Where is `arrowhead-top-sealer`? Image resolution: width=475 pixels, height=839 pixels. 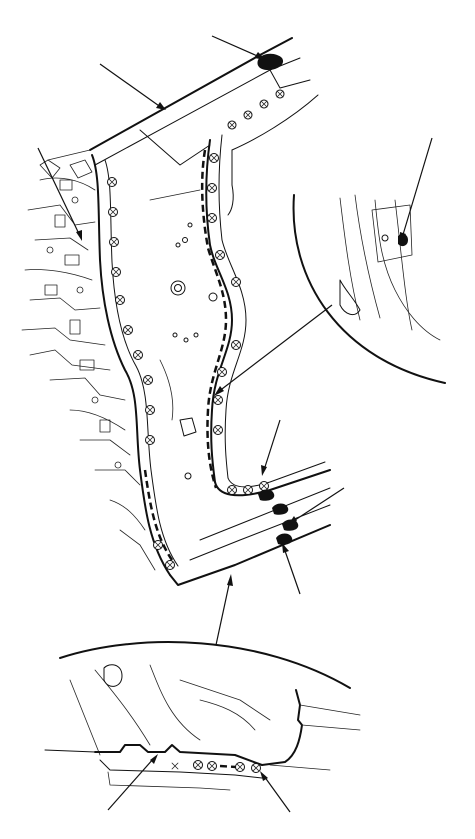
arrowhead-top-sealer is located at coordinates (260, 56).